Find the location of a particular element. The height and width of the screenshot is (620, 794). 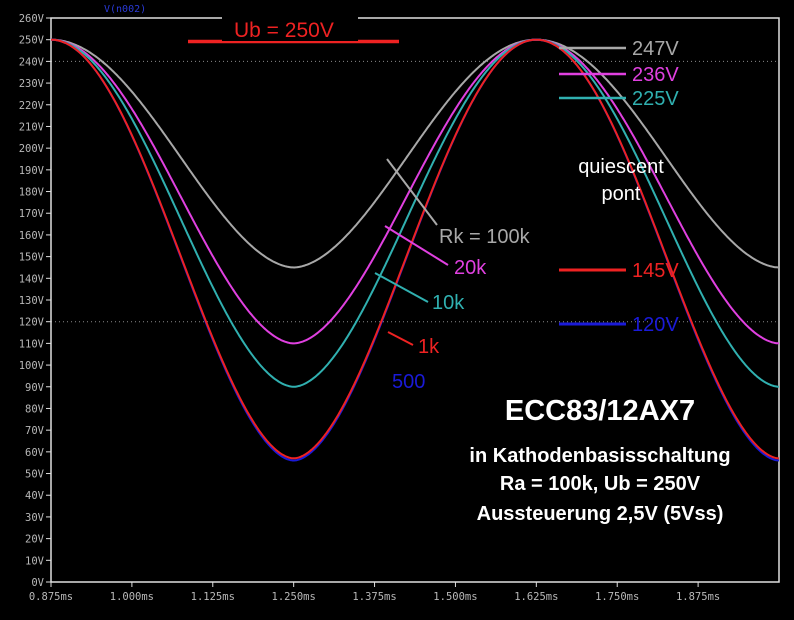

y-tick-label: 80V is located at coordinates (35, 409).